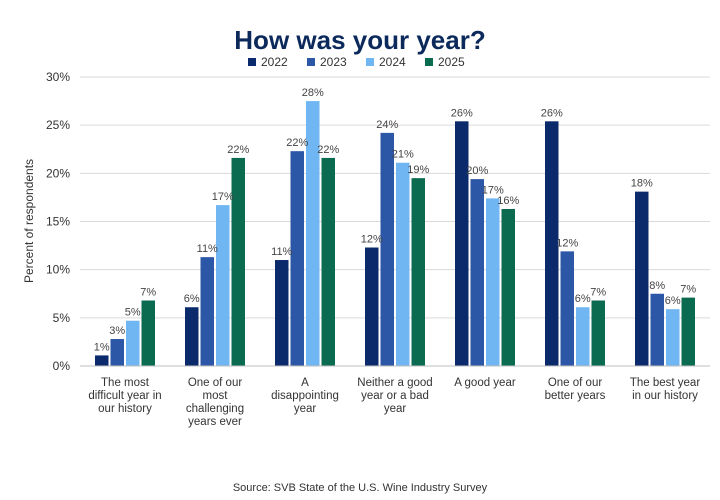 Image resolution: width=720 pixels, height=500 pixels. I want to click on y-tick-label: 30%, so click(58, 77).